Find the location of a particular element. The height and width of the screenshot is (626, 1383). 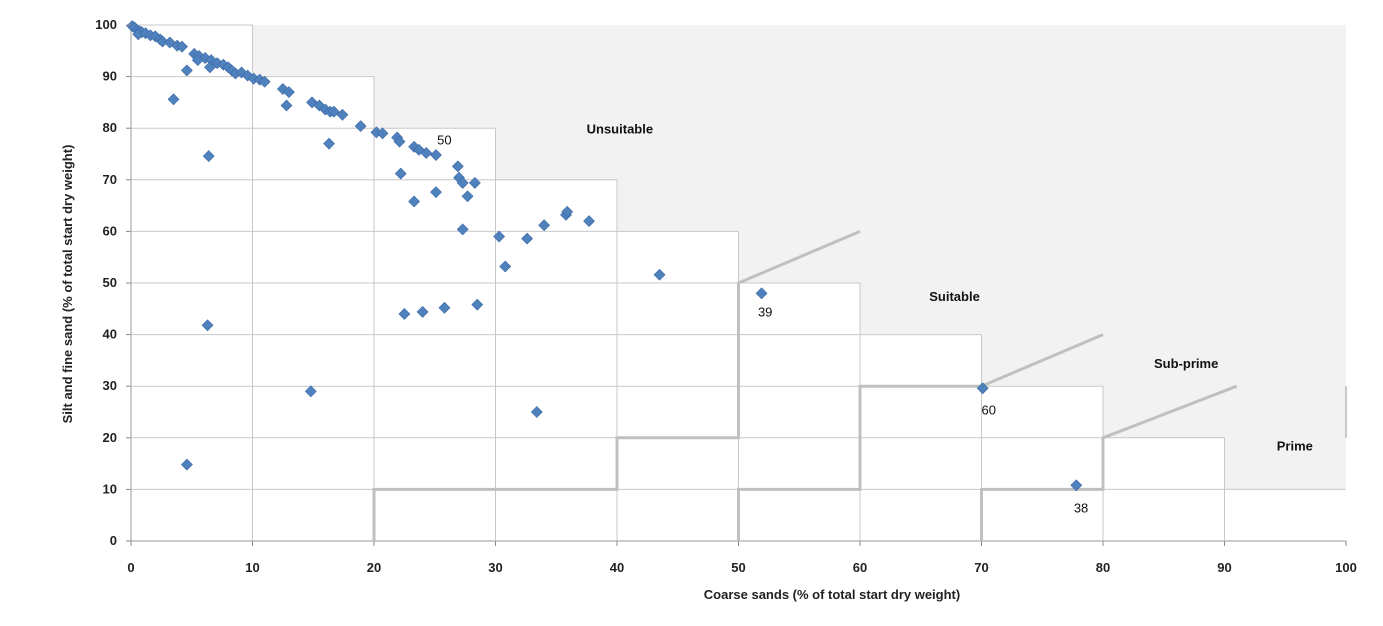

y-tick-label: 90 is located at coordinates (110, 76).